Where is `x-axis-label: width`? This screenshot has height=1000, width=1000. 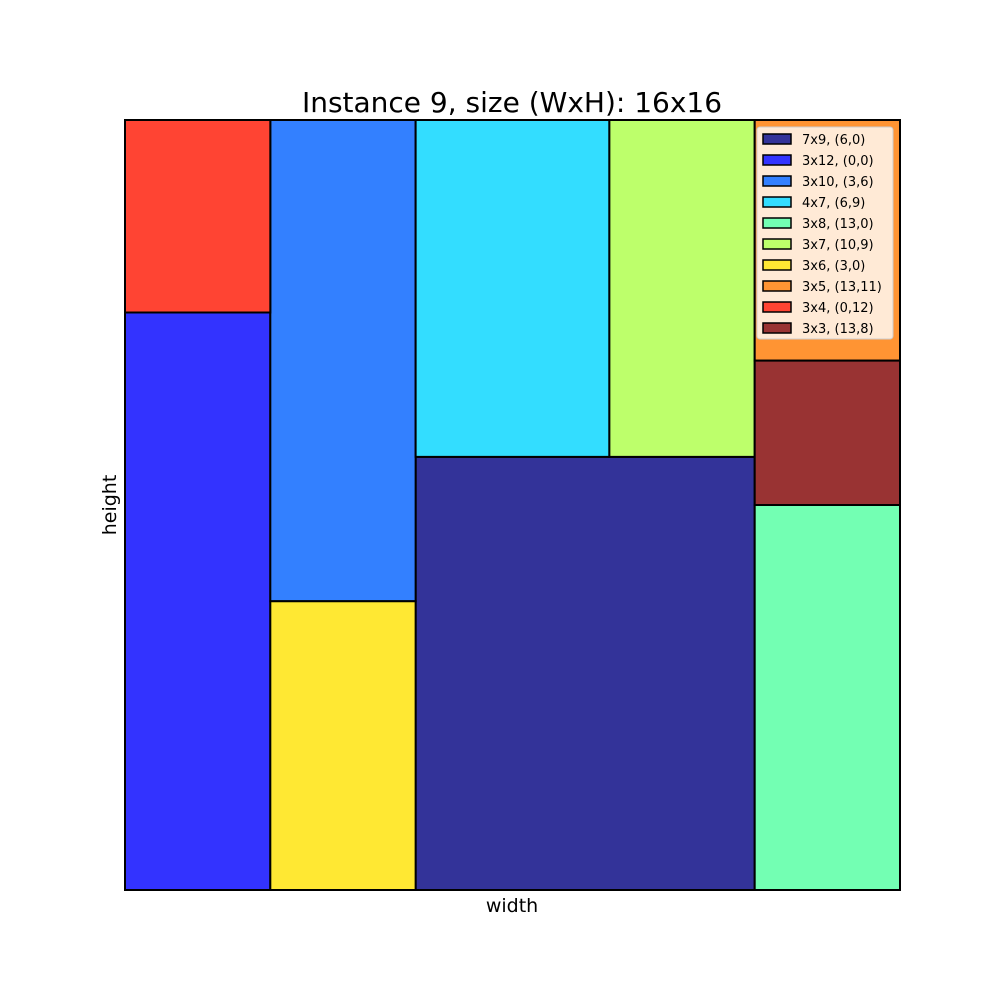 x-axis-label: width is located at coordinates (512, 906).